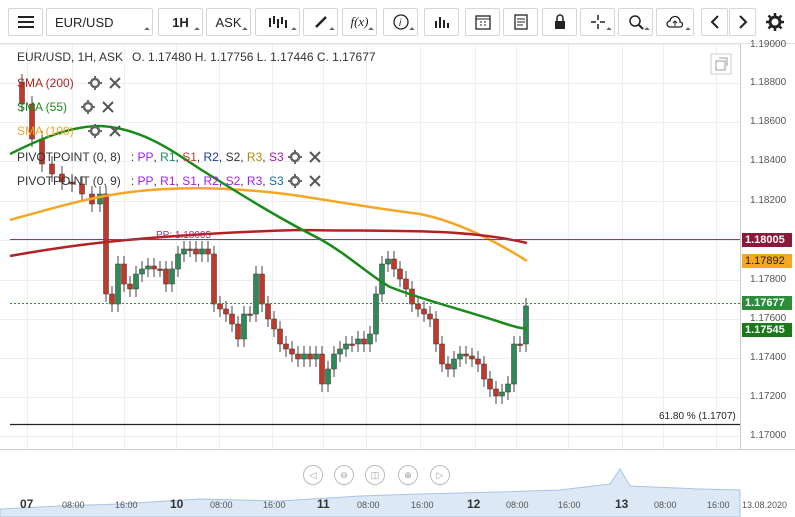 The width and height of the screenshot is (795, 517). I want to click on scroll-left-button, so click(714, 22).